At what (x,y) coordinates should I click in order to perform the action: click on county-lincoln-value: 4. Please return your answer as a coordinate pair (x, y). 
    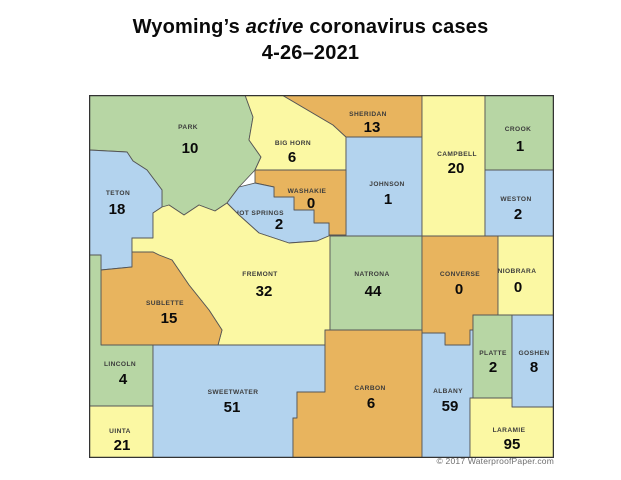
    Looking at the image, I should click on (123, 379).